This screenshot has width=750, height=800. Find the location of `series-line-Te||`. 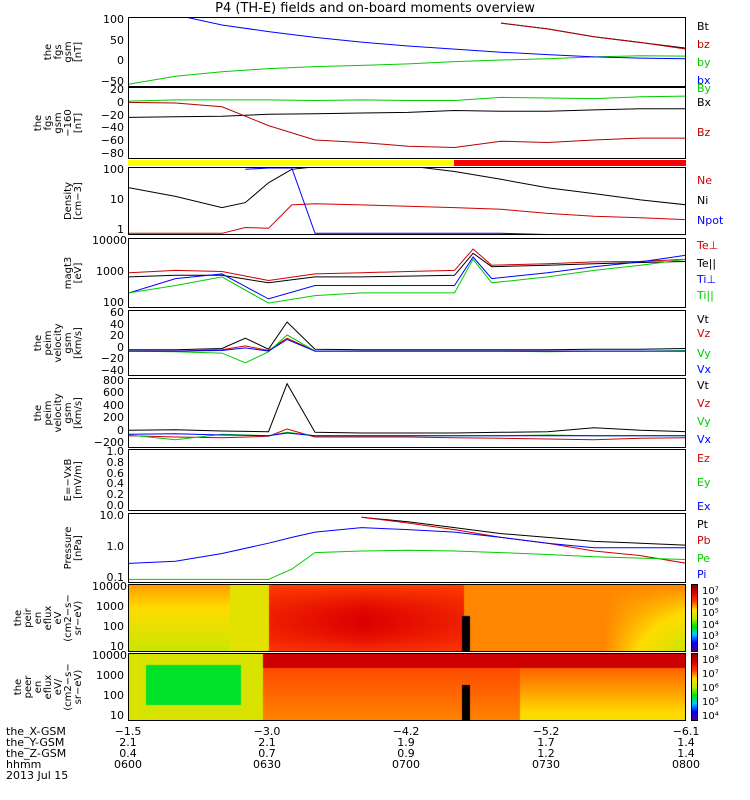

series-line-Te|| is located at coordinates (407, 268).